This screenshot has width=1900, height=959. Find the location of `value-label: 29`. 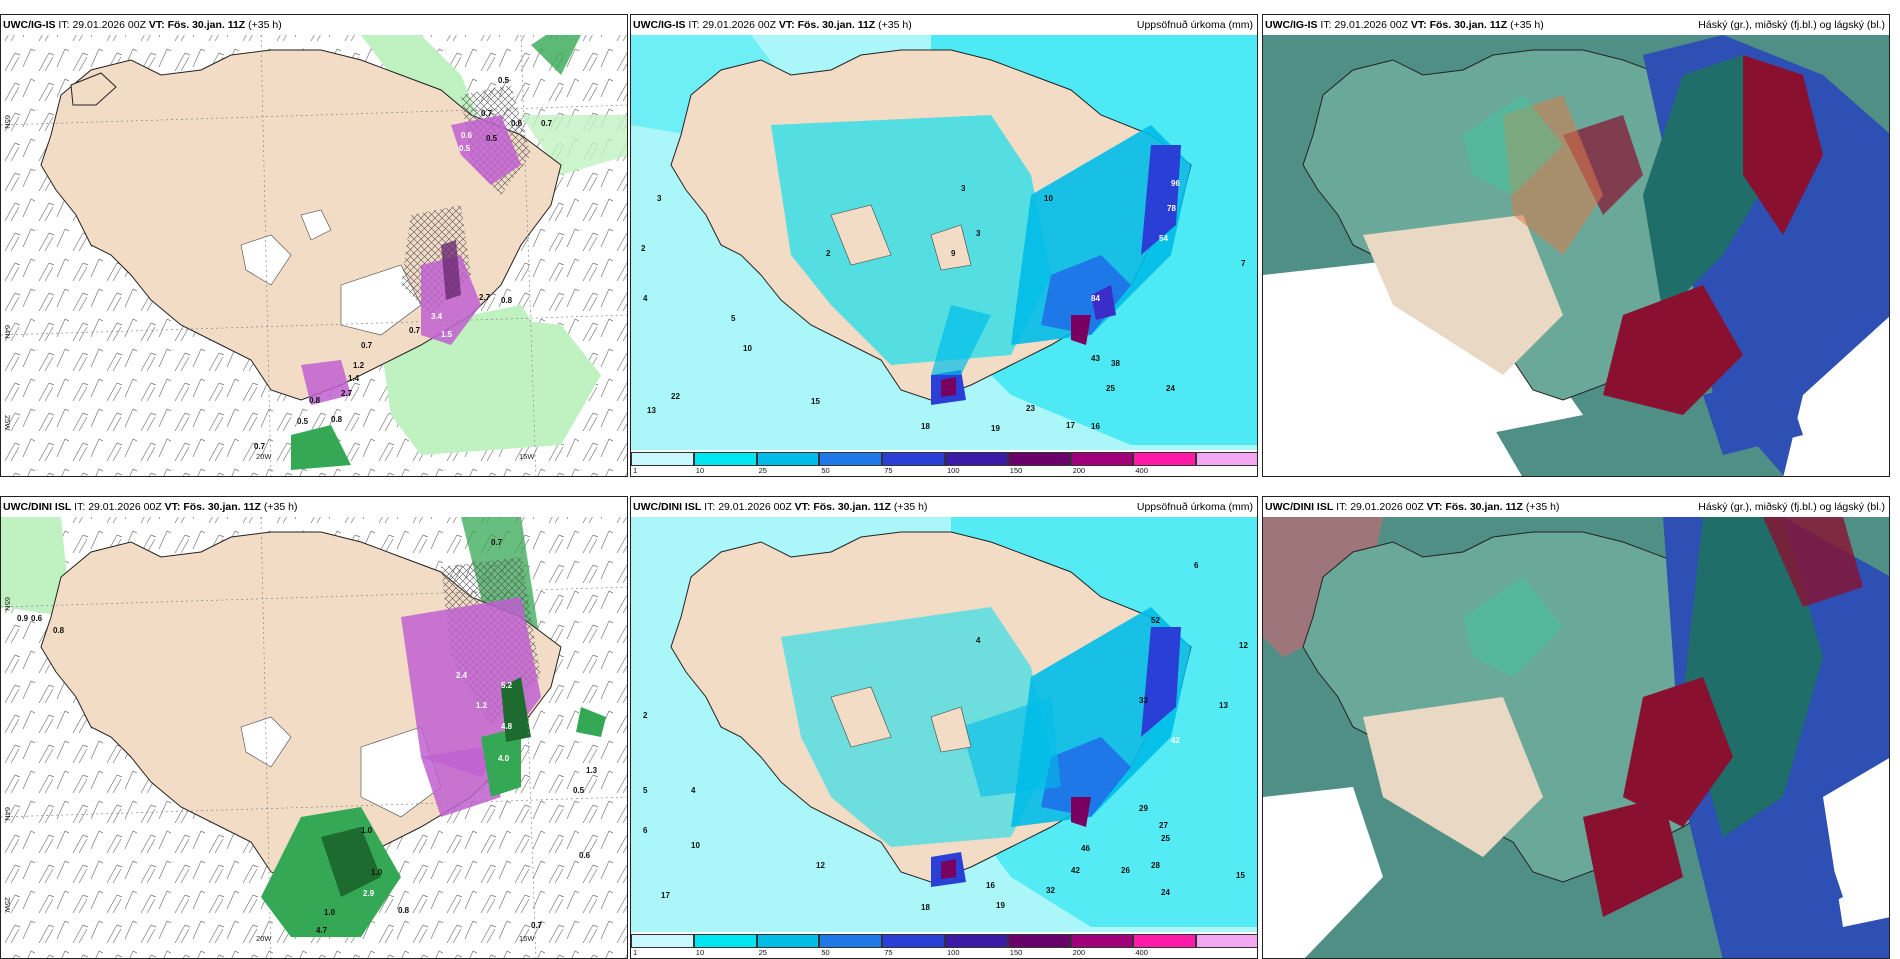

value-label: 29 is located at coordinates (1143, 808).